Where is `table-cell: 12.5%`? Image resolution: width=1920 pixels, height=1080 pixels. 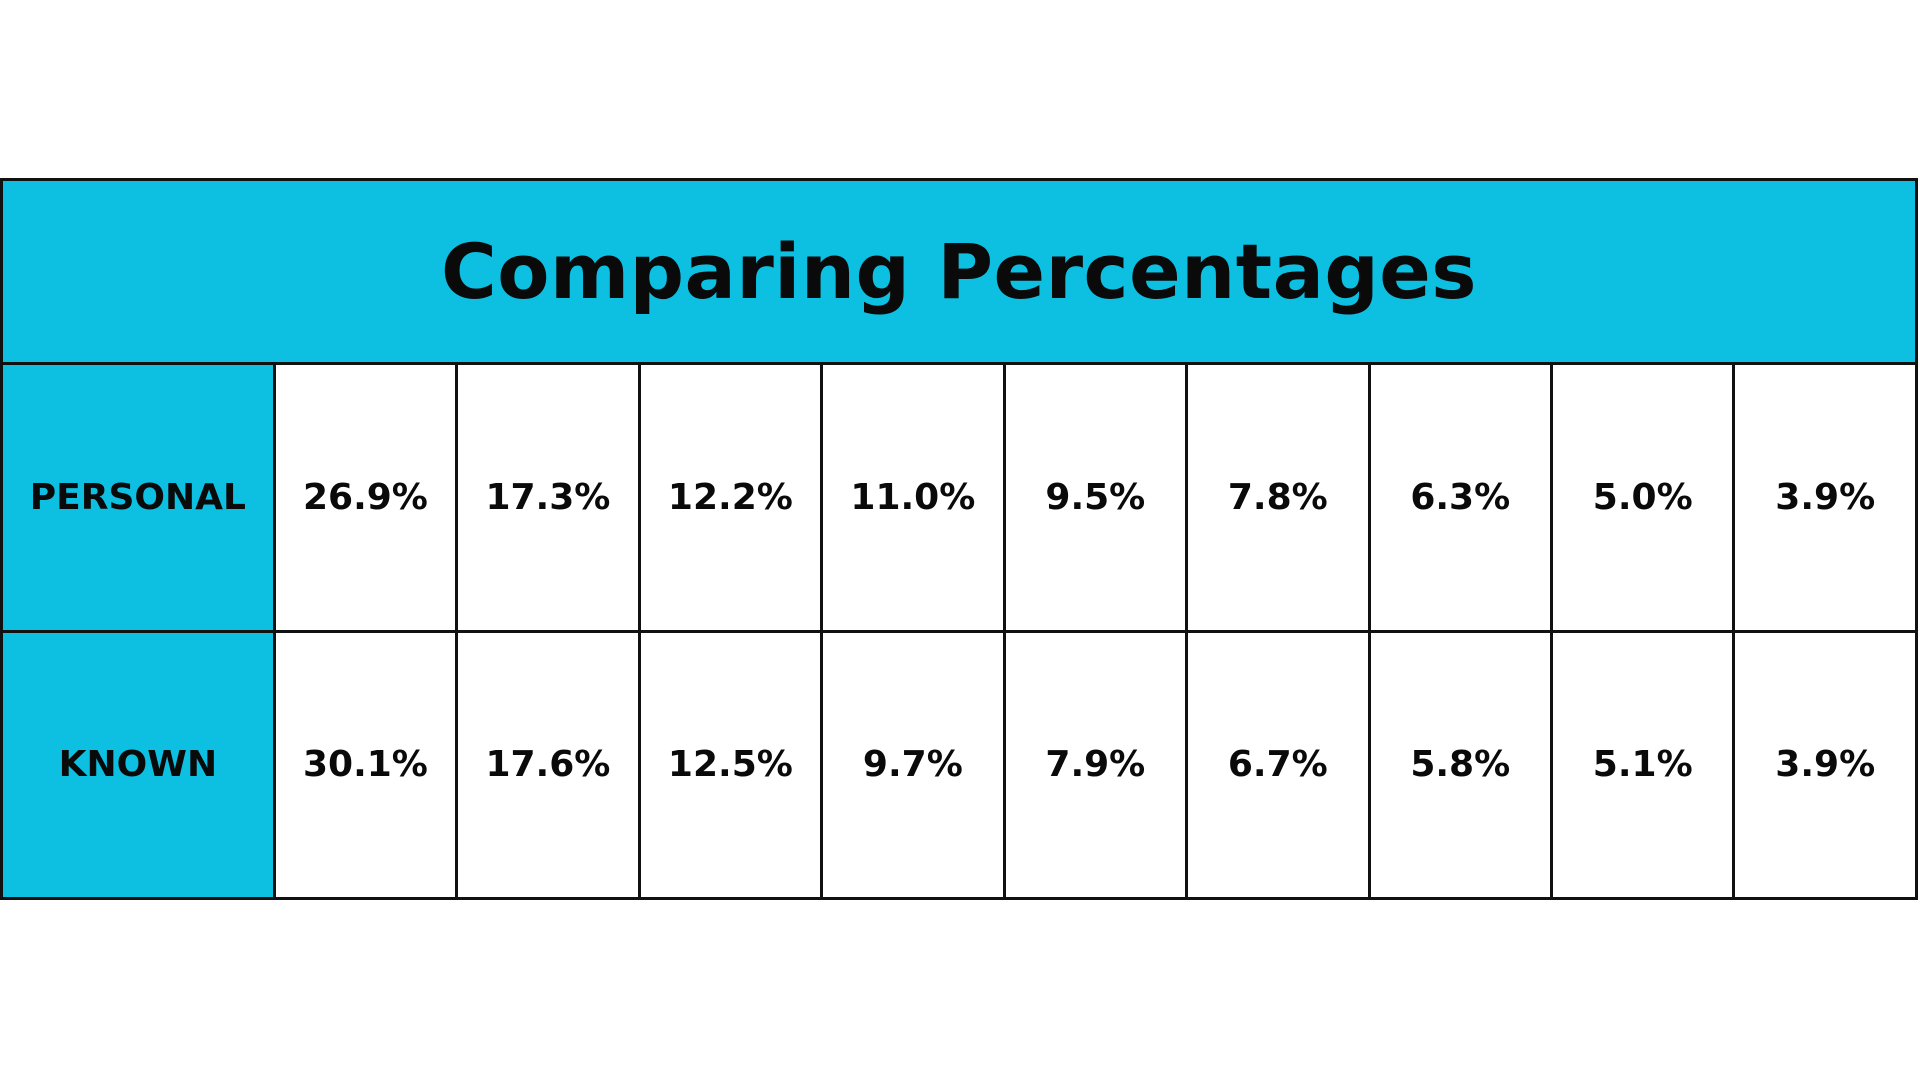 table-cell: 12.5% is located at coordinates (730, 765).